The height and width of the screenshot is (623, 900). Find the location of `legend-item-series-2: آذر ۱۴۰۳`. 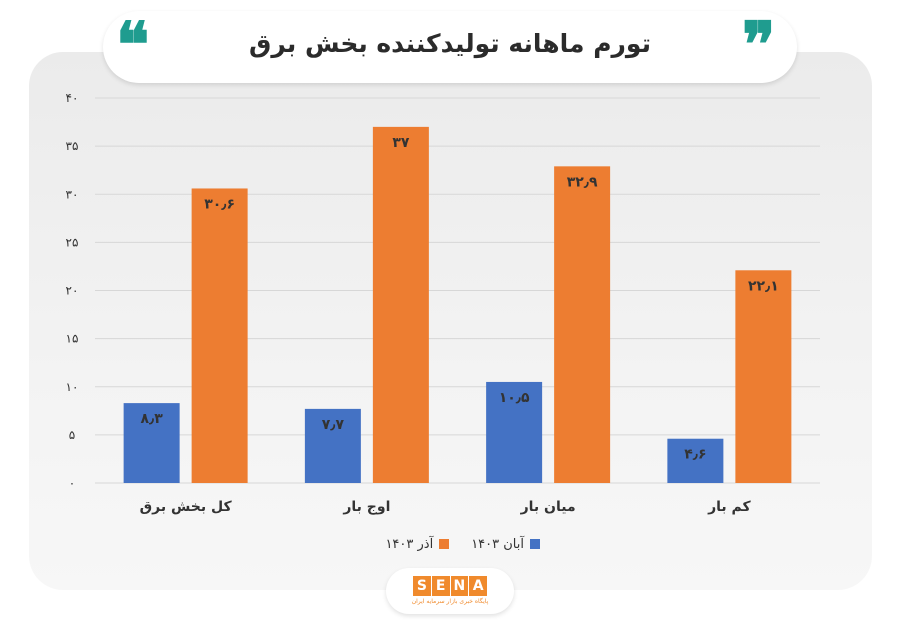

legend-item-series-2: آذر ۱۴۰۳ is located at coordinates (417, 544).